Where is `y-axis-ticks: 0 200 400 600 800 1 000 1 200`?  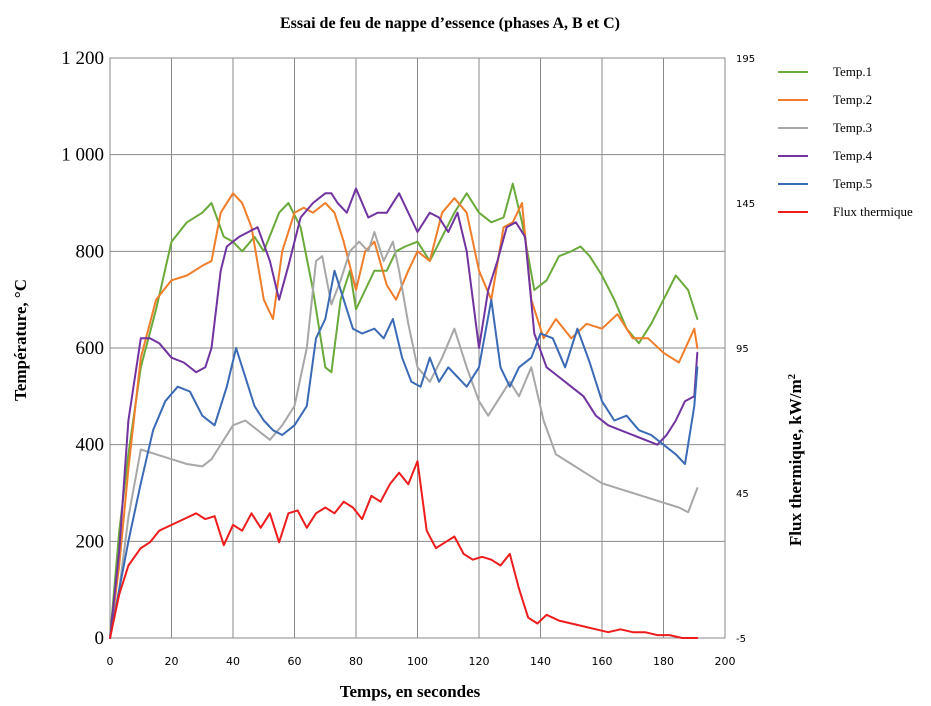
y-axis-ticks: 0 200 400 600 800 1 000 1 200 is located at coordinates (82, 348).